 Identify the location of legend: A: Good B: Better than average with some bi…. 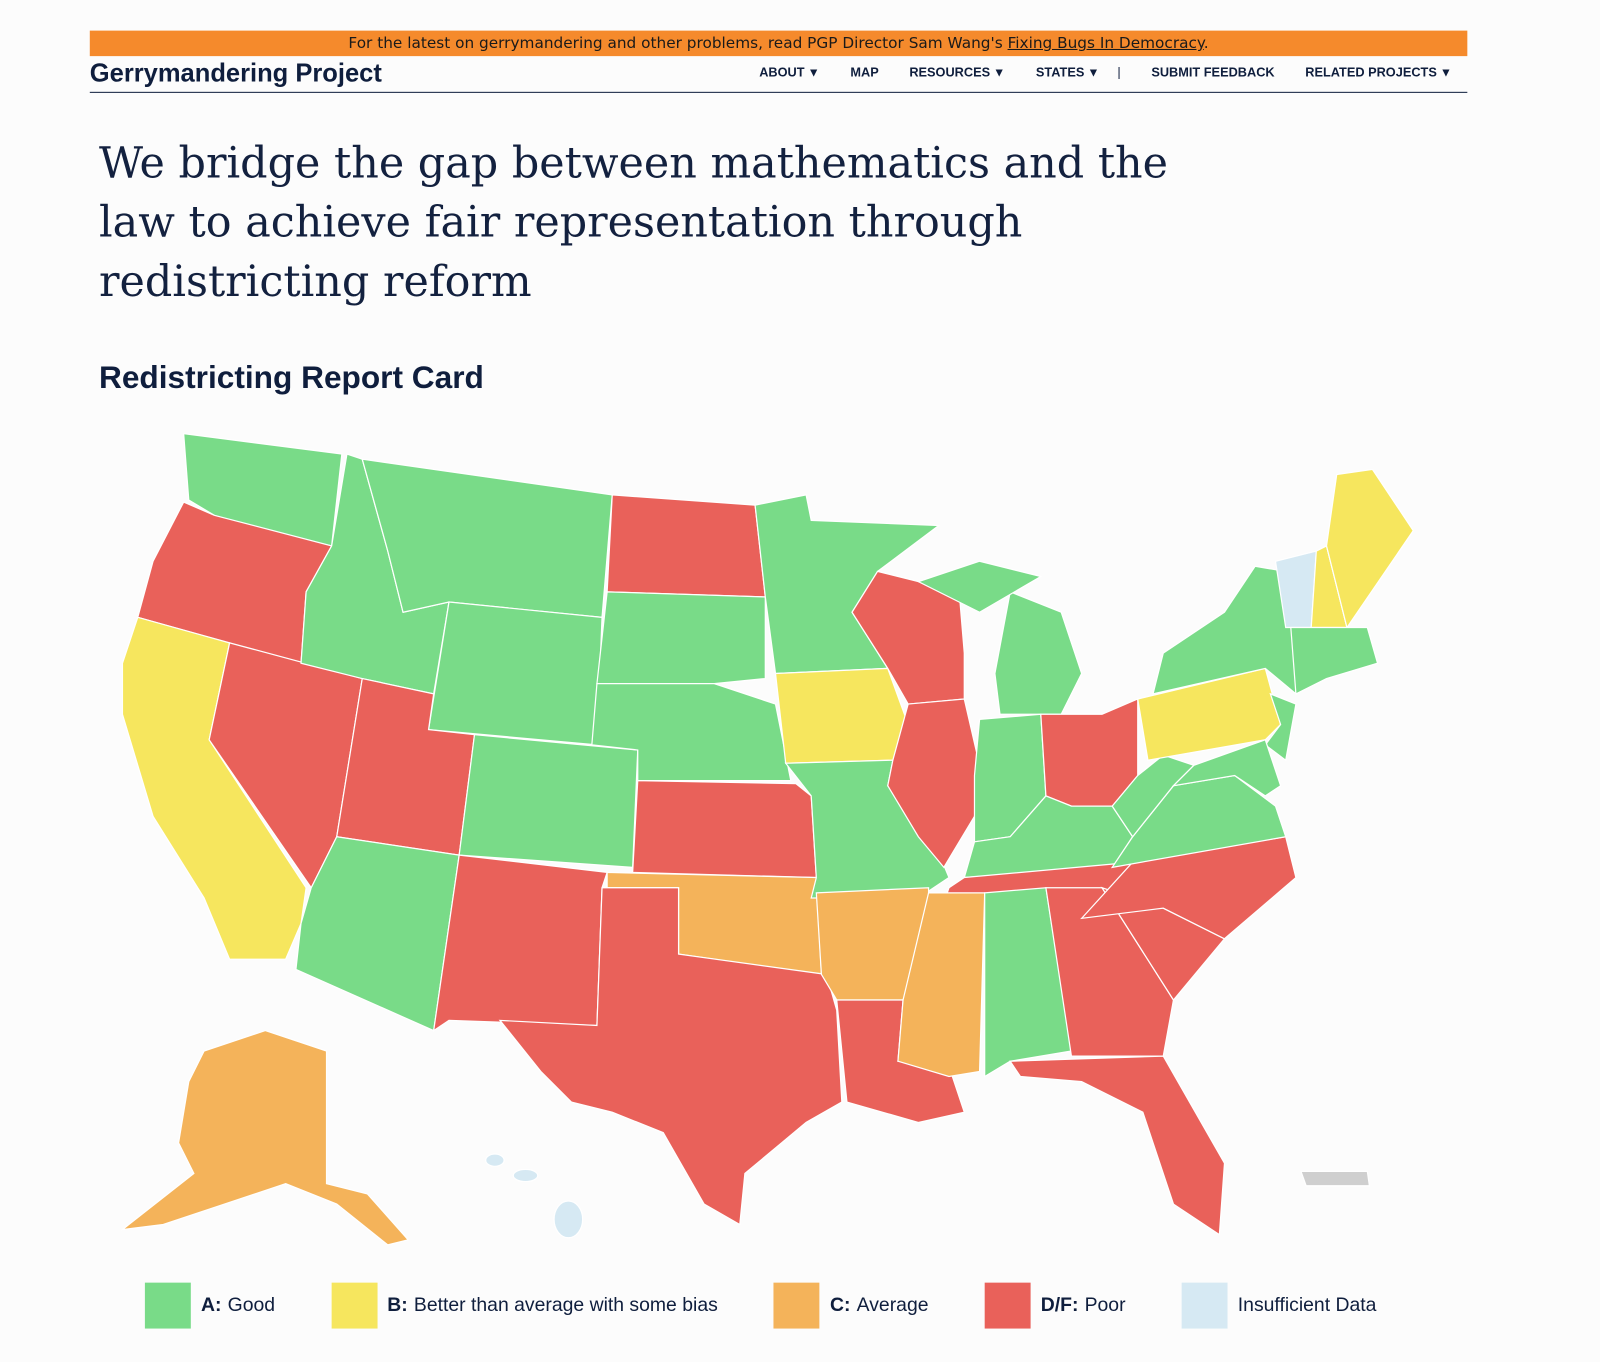
(760, 1305).